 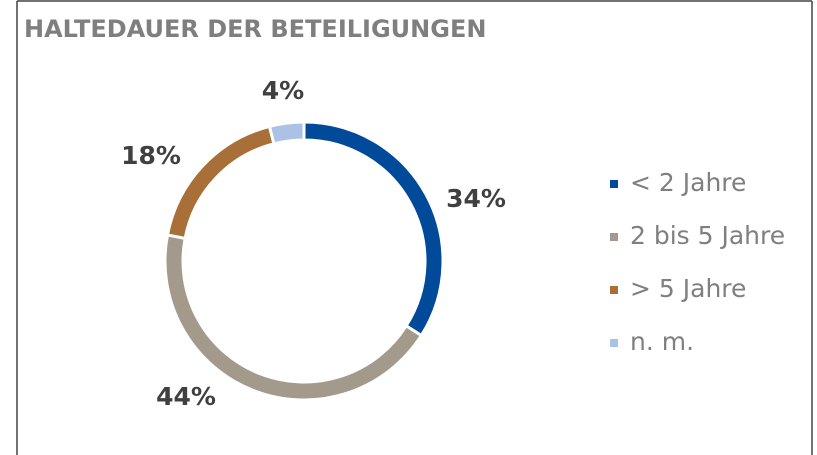 I want to click on data-label: 44%, so click(x=186, y=396).